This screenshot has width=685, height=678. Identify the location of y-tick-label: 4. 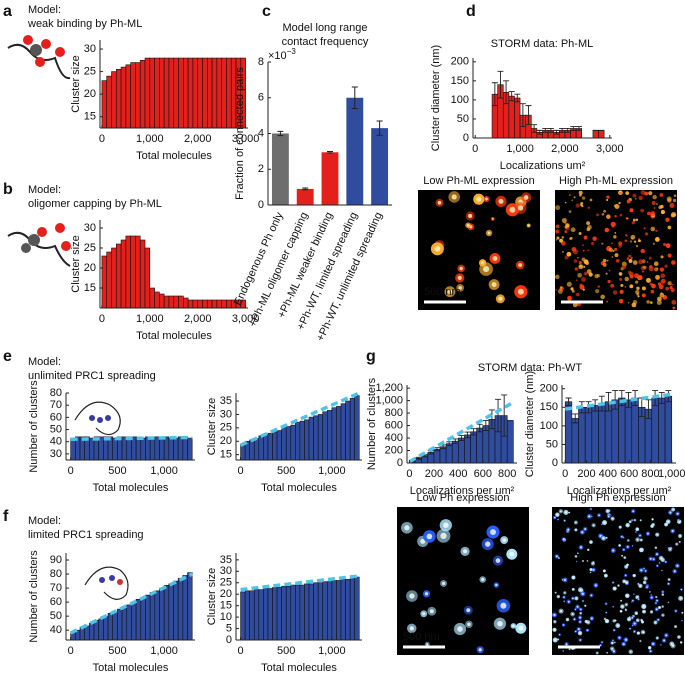
(261, 133).